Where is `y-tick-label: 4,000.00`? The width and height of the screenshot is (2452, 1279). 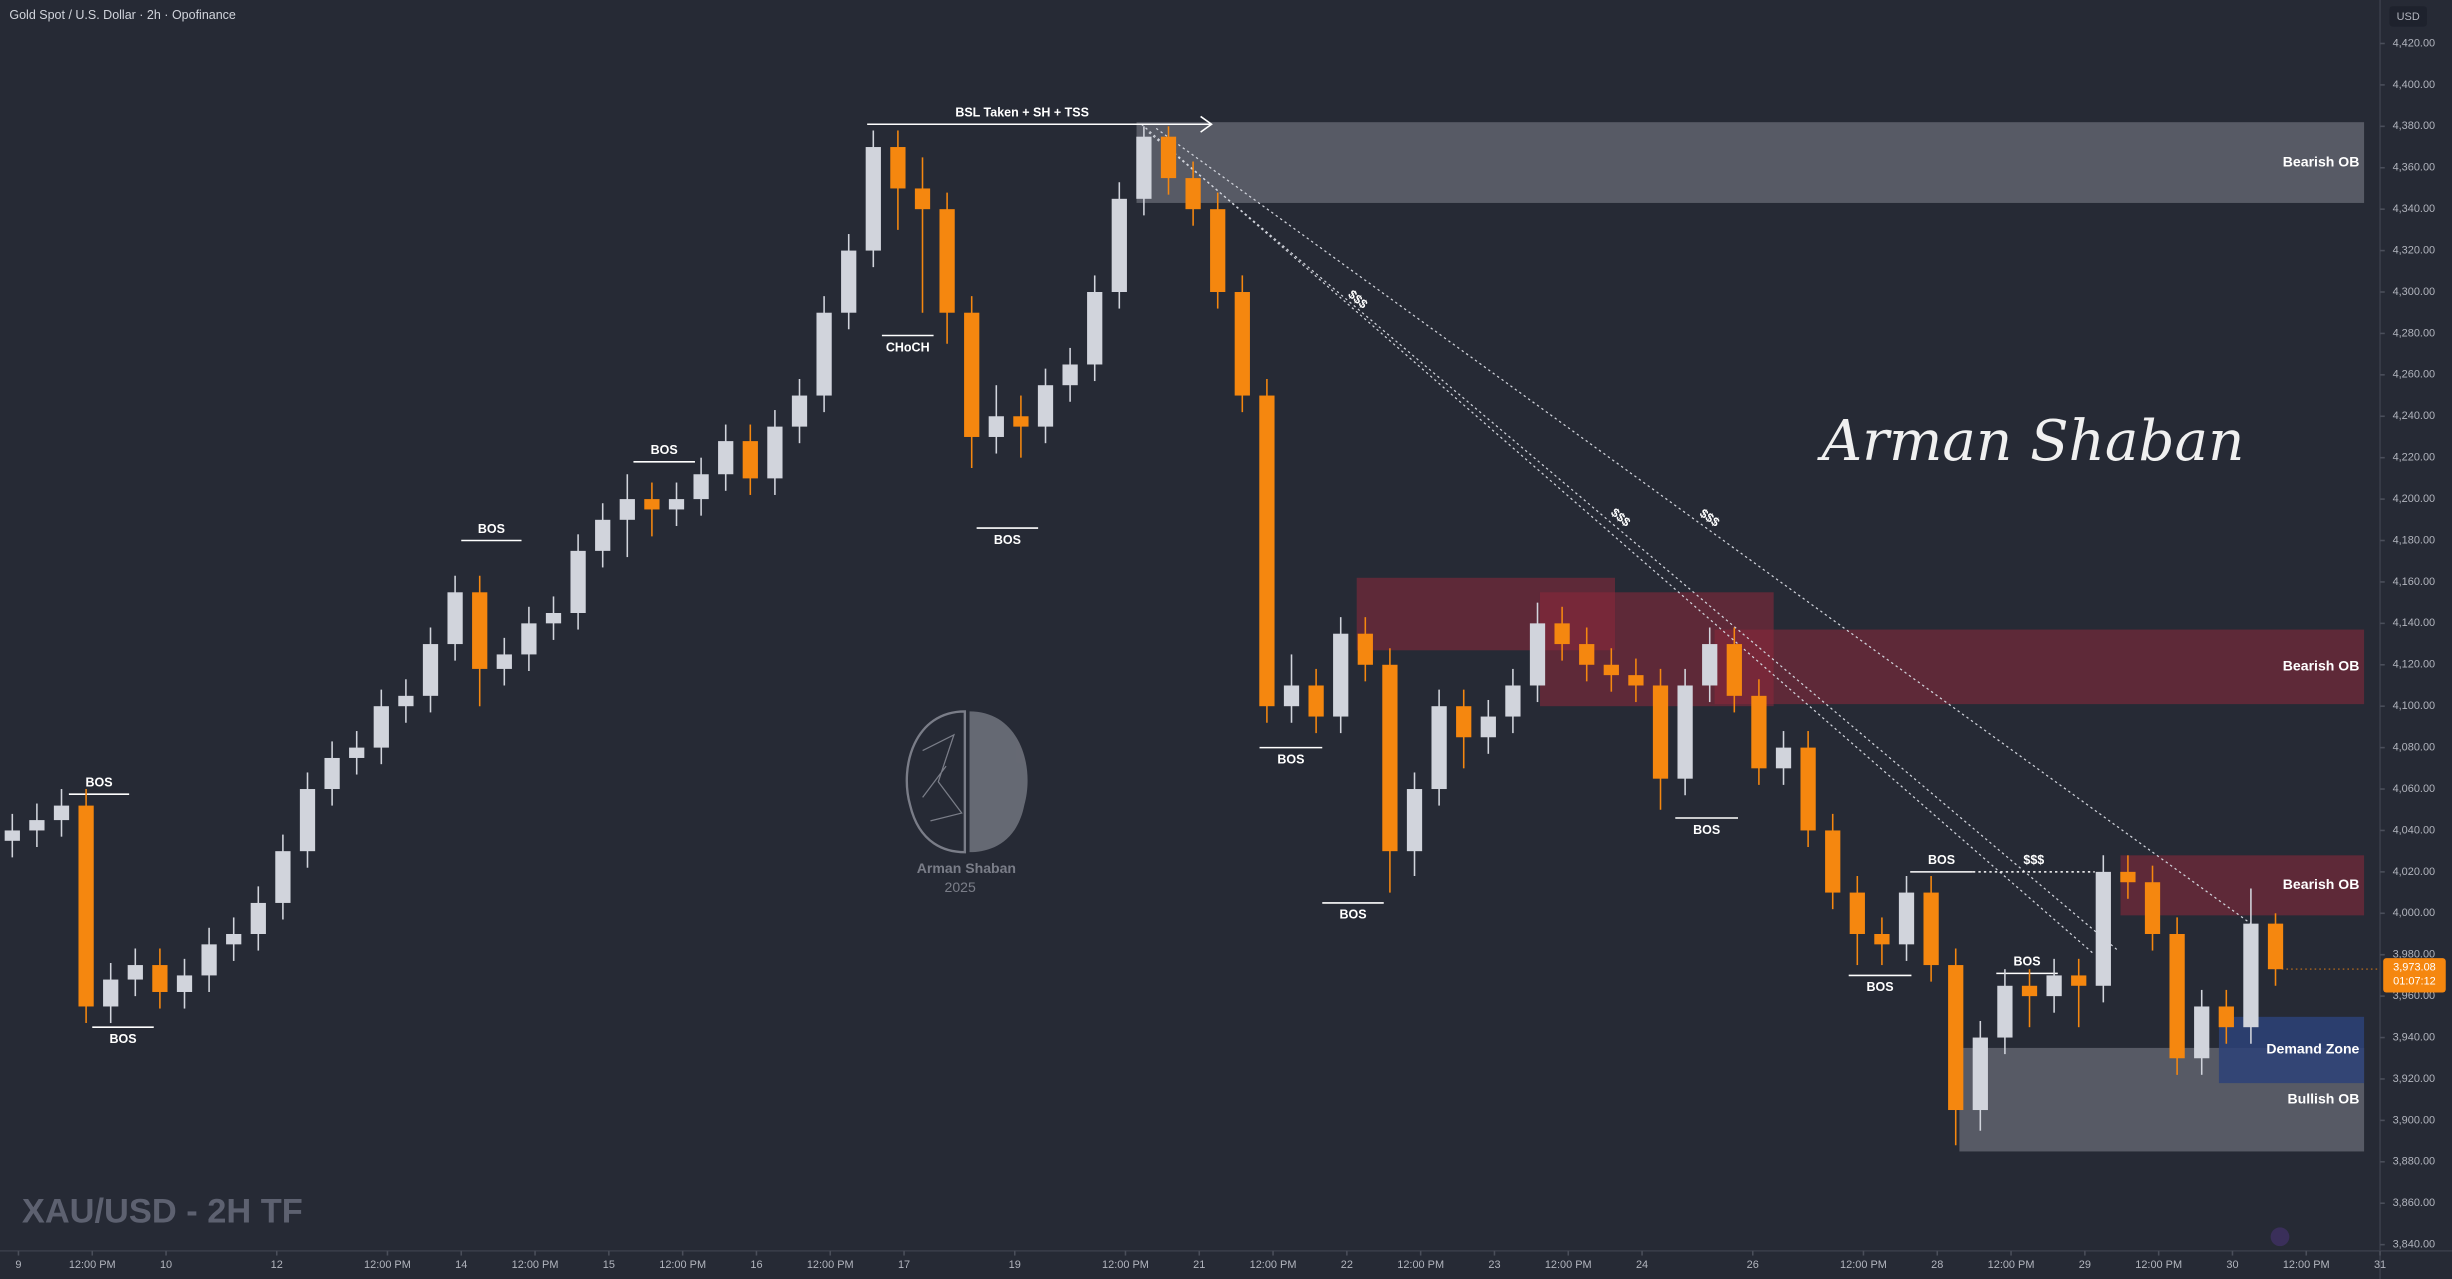 y-tick-label: 4,000.00 is located at coordinates (2414, 913).